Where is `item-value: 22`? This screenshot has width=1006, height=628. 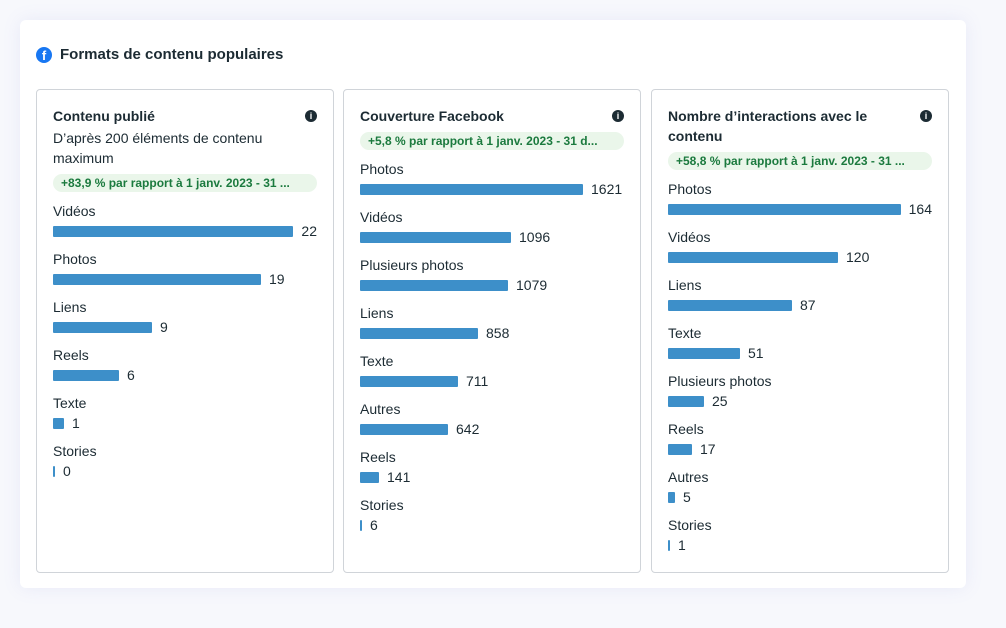 item-value: 22 is located at coordinates (309, 231).